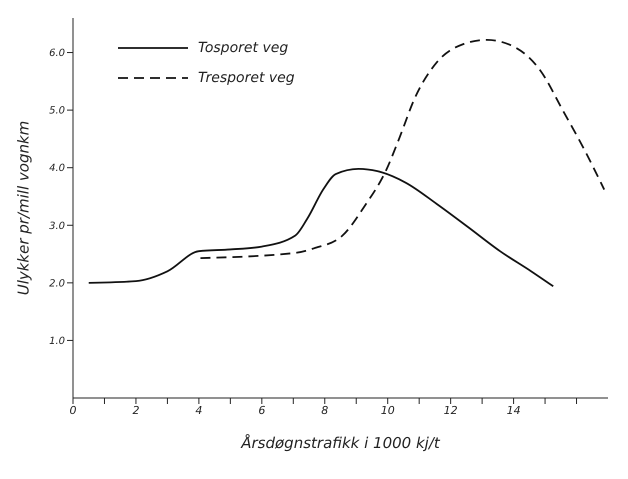 The image size is (628, 479). Describe the element at coordinates (57, 111) in the screenshot. I see `y-tick-label: 5.0` at that location.